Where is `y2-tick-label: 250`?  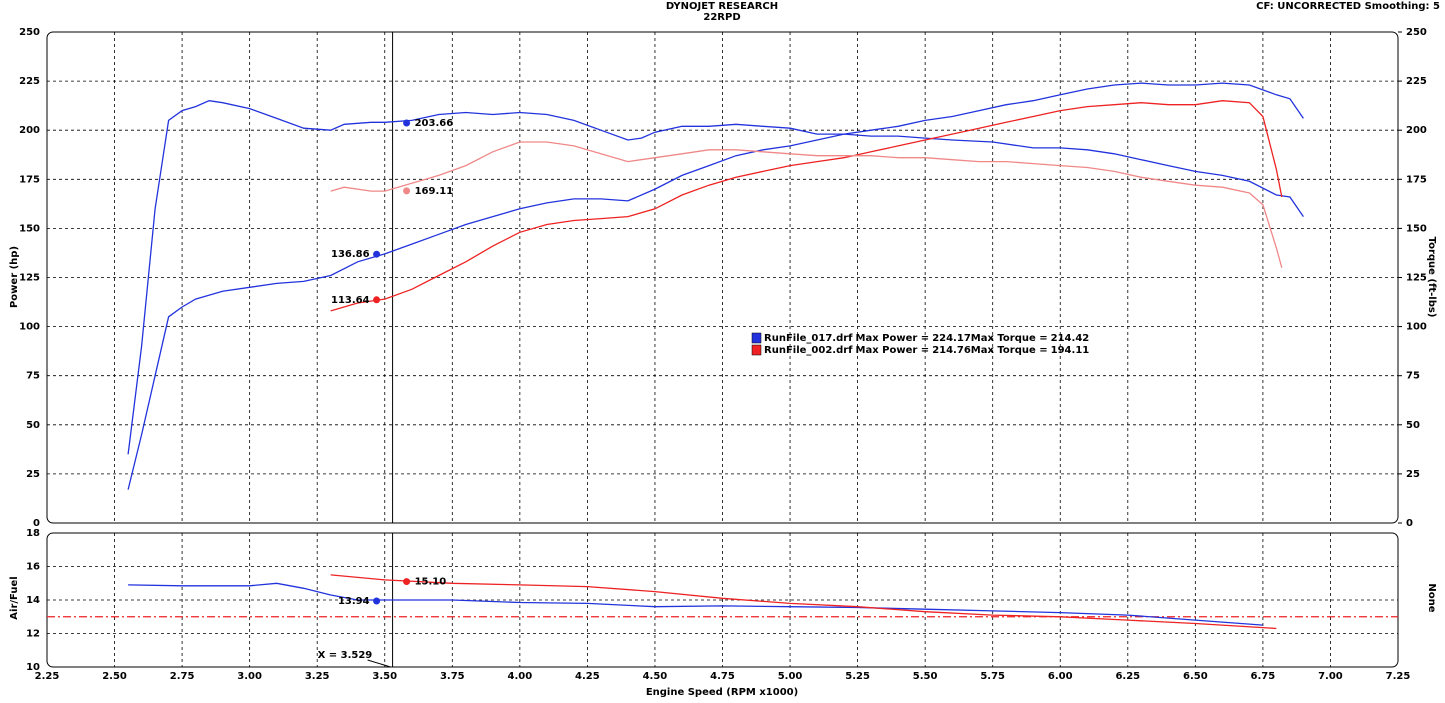
y2-tick-label: 250 is located at coordinates (1416, 32).